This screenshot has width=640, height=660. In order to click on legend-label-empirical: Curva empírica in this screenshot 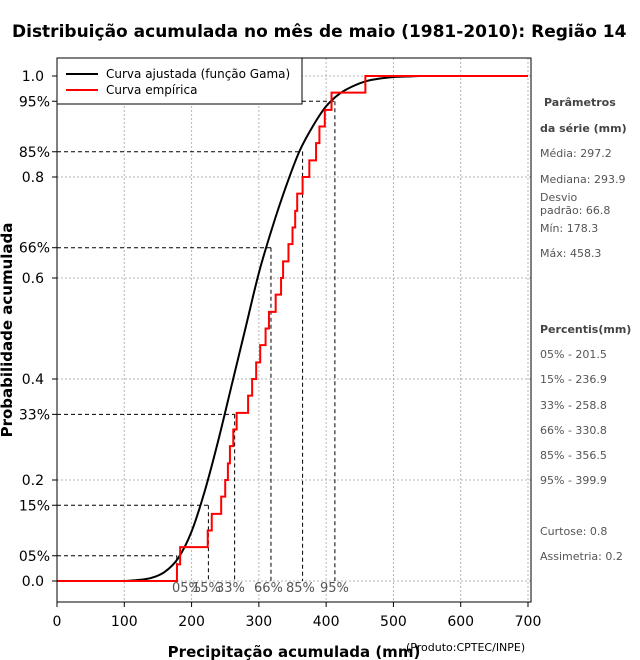, I will do `click(151, 90)`.